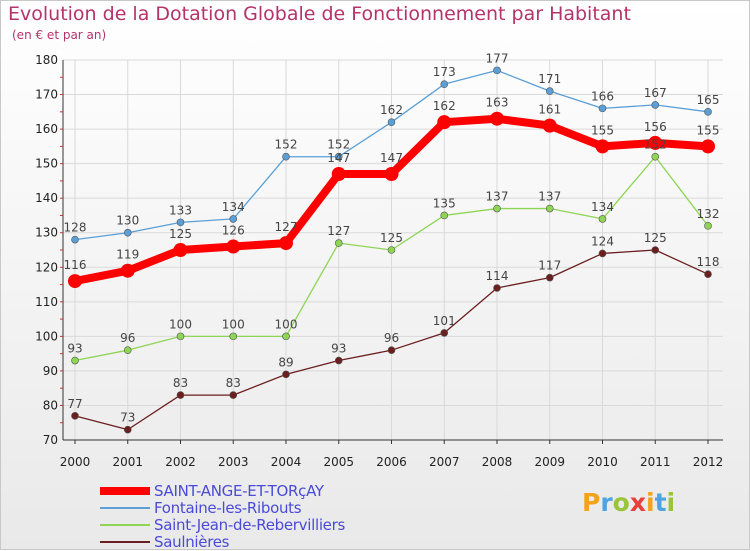 The width and height of the screenshot is (750, 551). I want to click on data-label-saint-ange-et-tor-ay-2010: 155, so click(602, 130).